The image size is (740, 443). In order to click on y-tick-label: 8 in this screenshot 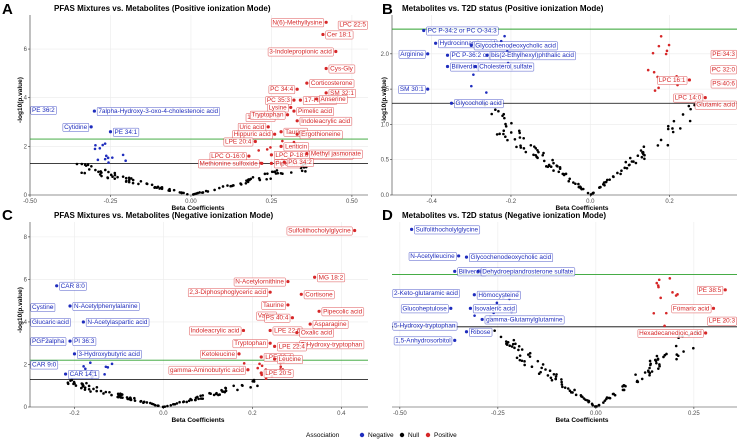, I will do `click(26, 238)`.